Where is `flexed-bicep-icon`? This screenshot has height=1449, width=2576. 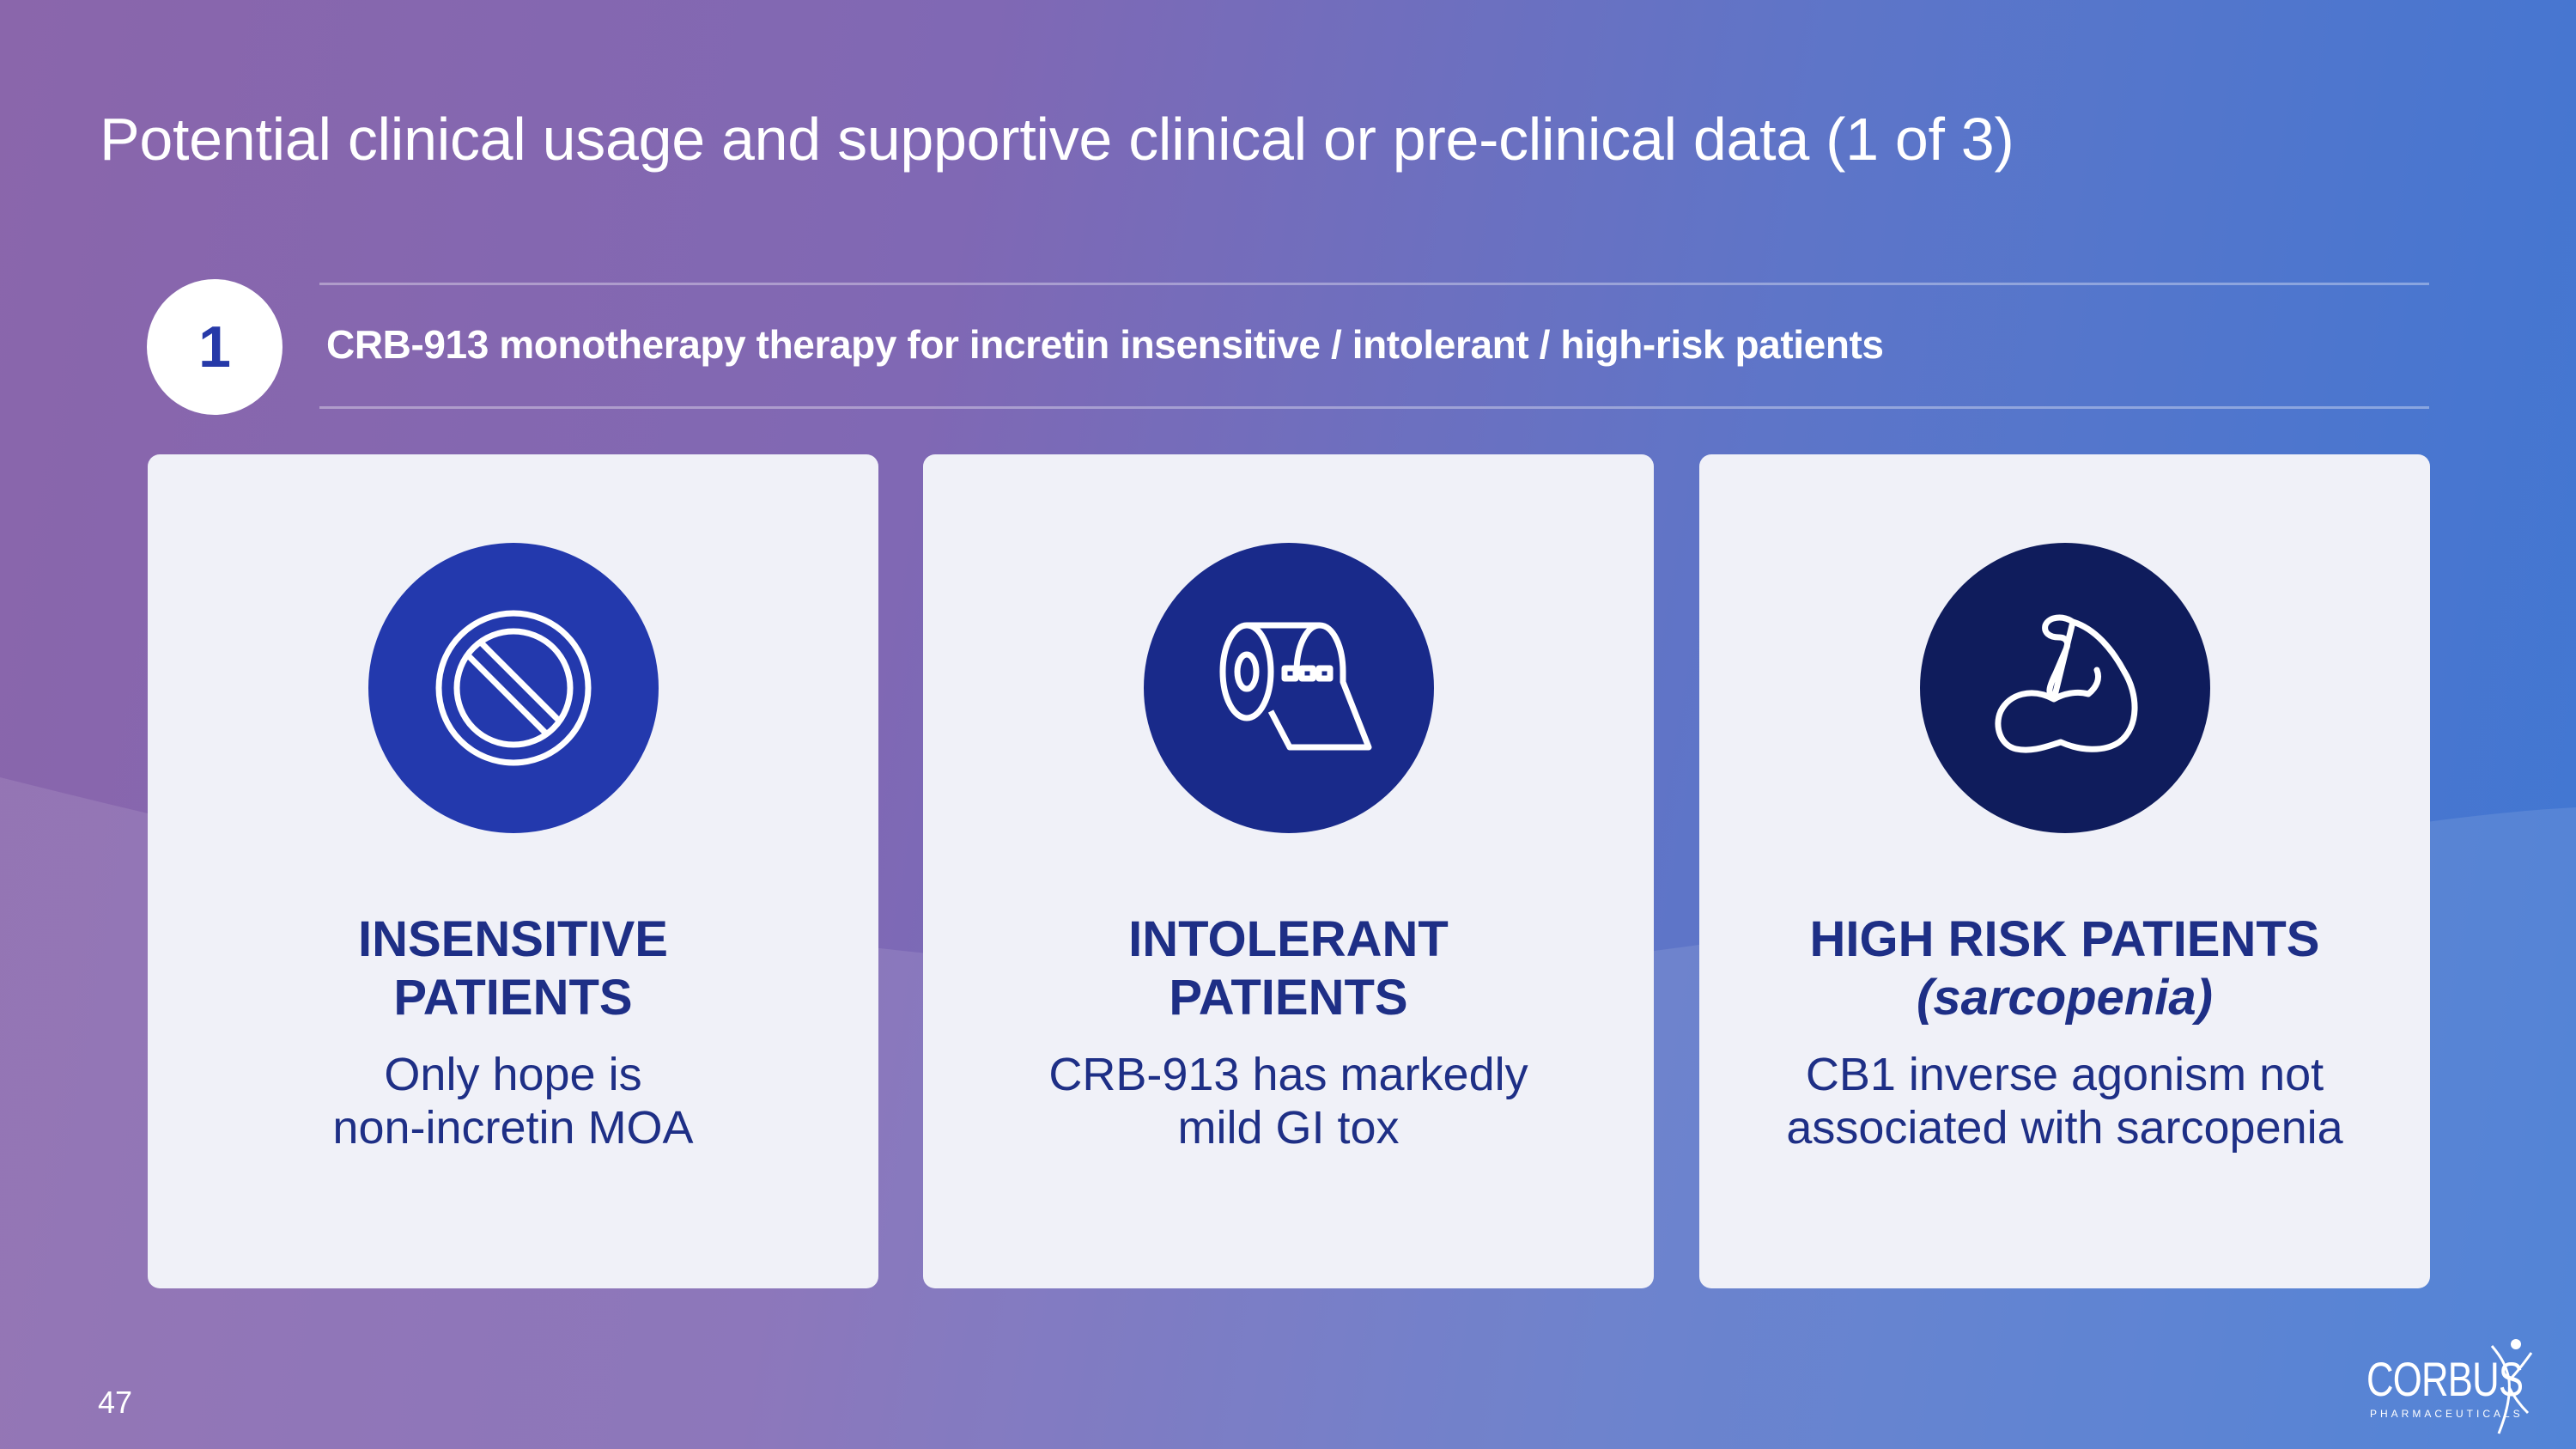
flexed-bicep-icon is located at coordinates (2065, 688).